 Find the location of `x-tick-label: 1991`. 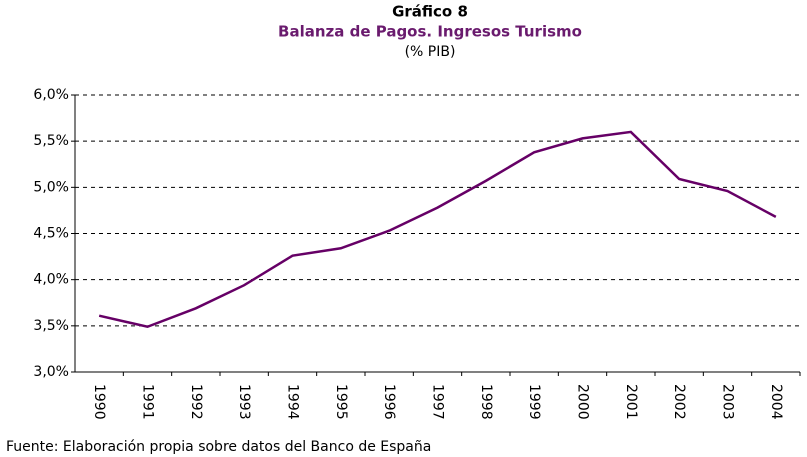

x-tick-label: 1991 is located at coordinates (148, 402).